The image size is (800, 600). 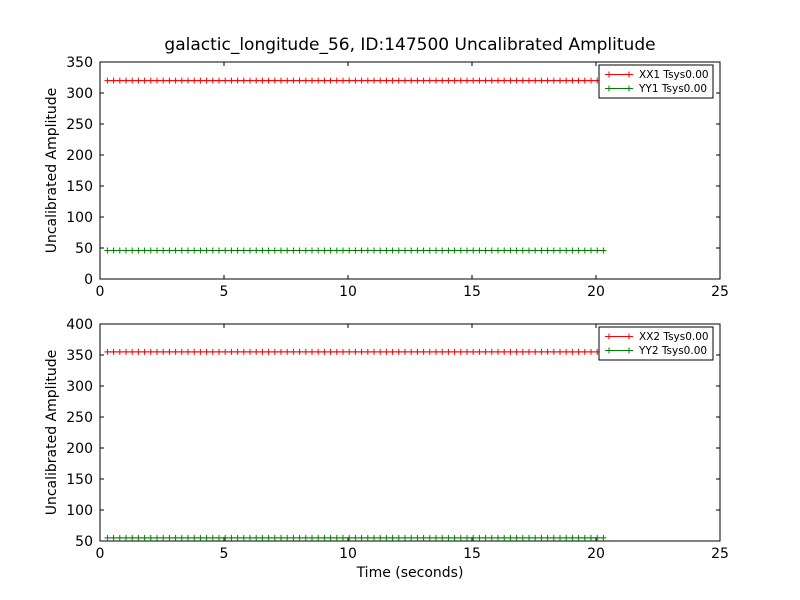 I want to click on series-markers-YY1, so click(x=355, y=250).